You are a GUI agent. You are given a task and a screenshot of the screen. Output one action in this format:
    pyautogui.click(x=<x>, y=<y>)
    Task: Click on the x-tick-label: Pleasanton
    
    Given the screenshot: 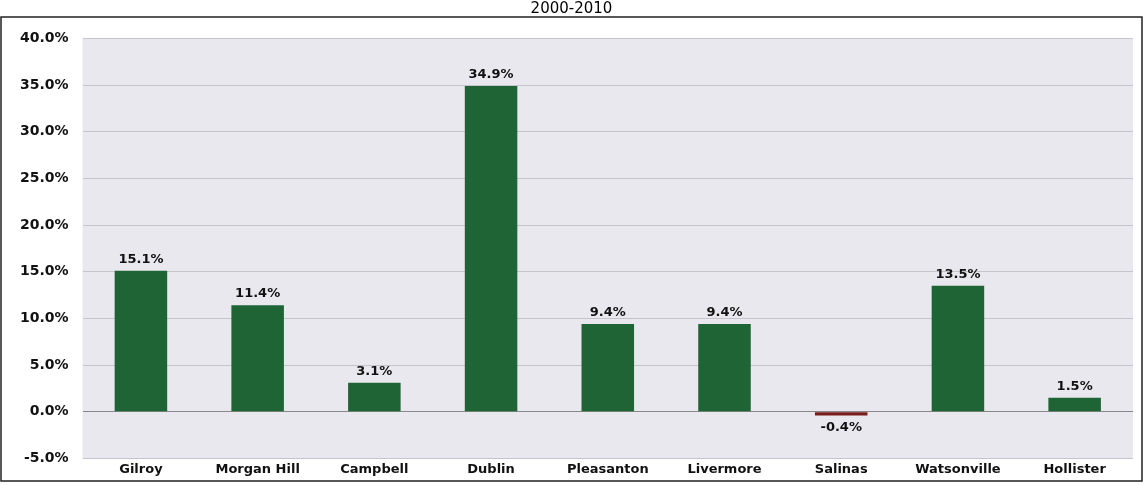 What is the action you would take?
    pyautogui.click(x=607, y=468)
    